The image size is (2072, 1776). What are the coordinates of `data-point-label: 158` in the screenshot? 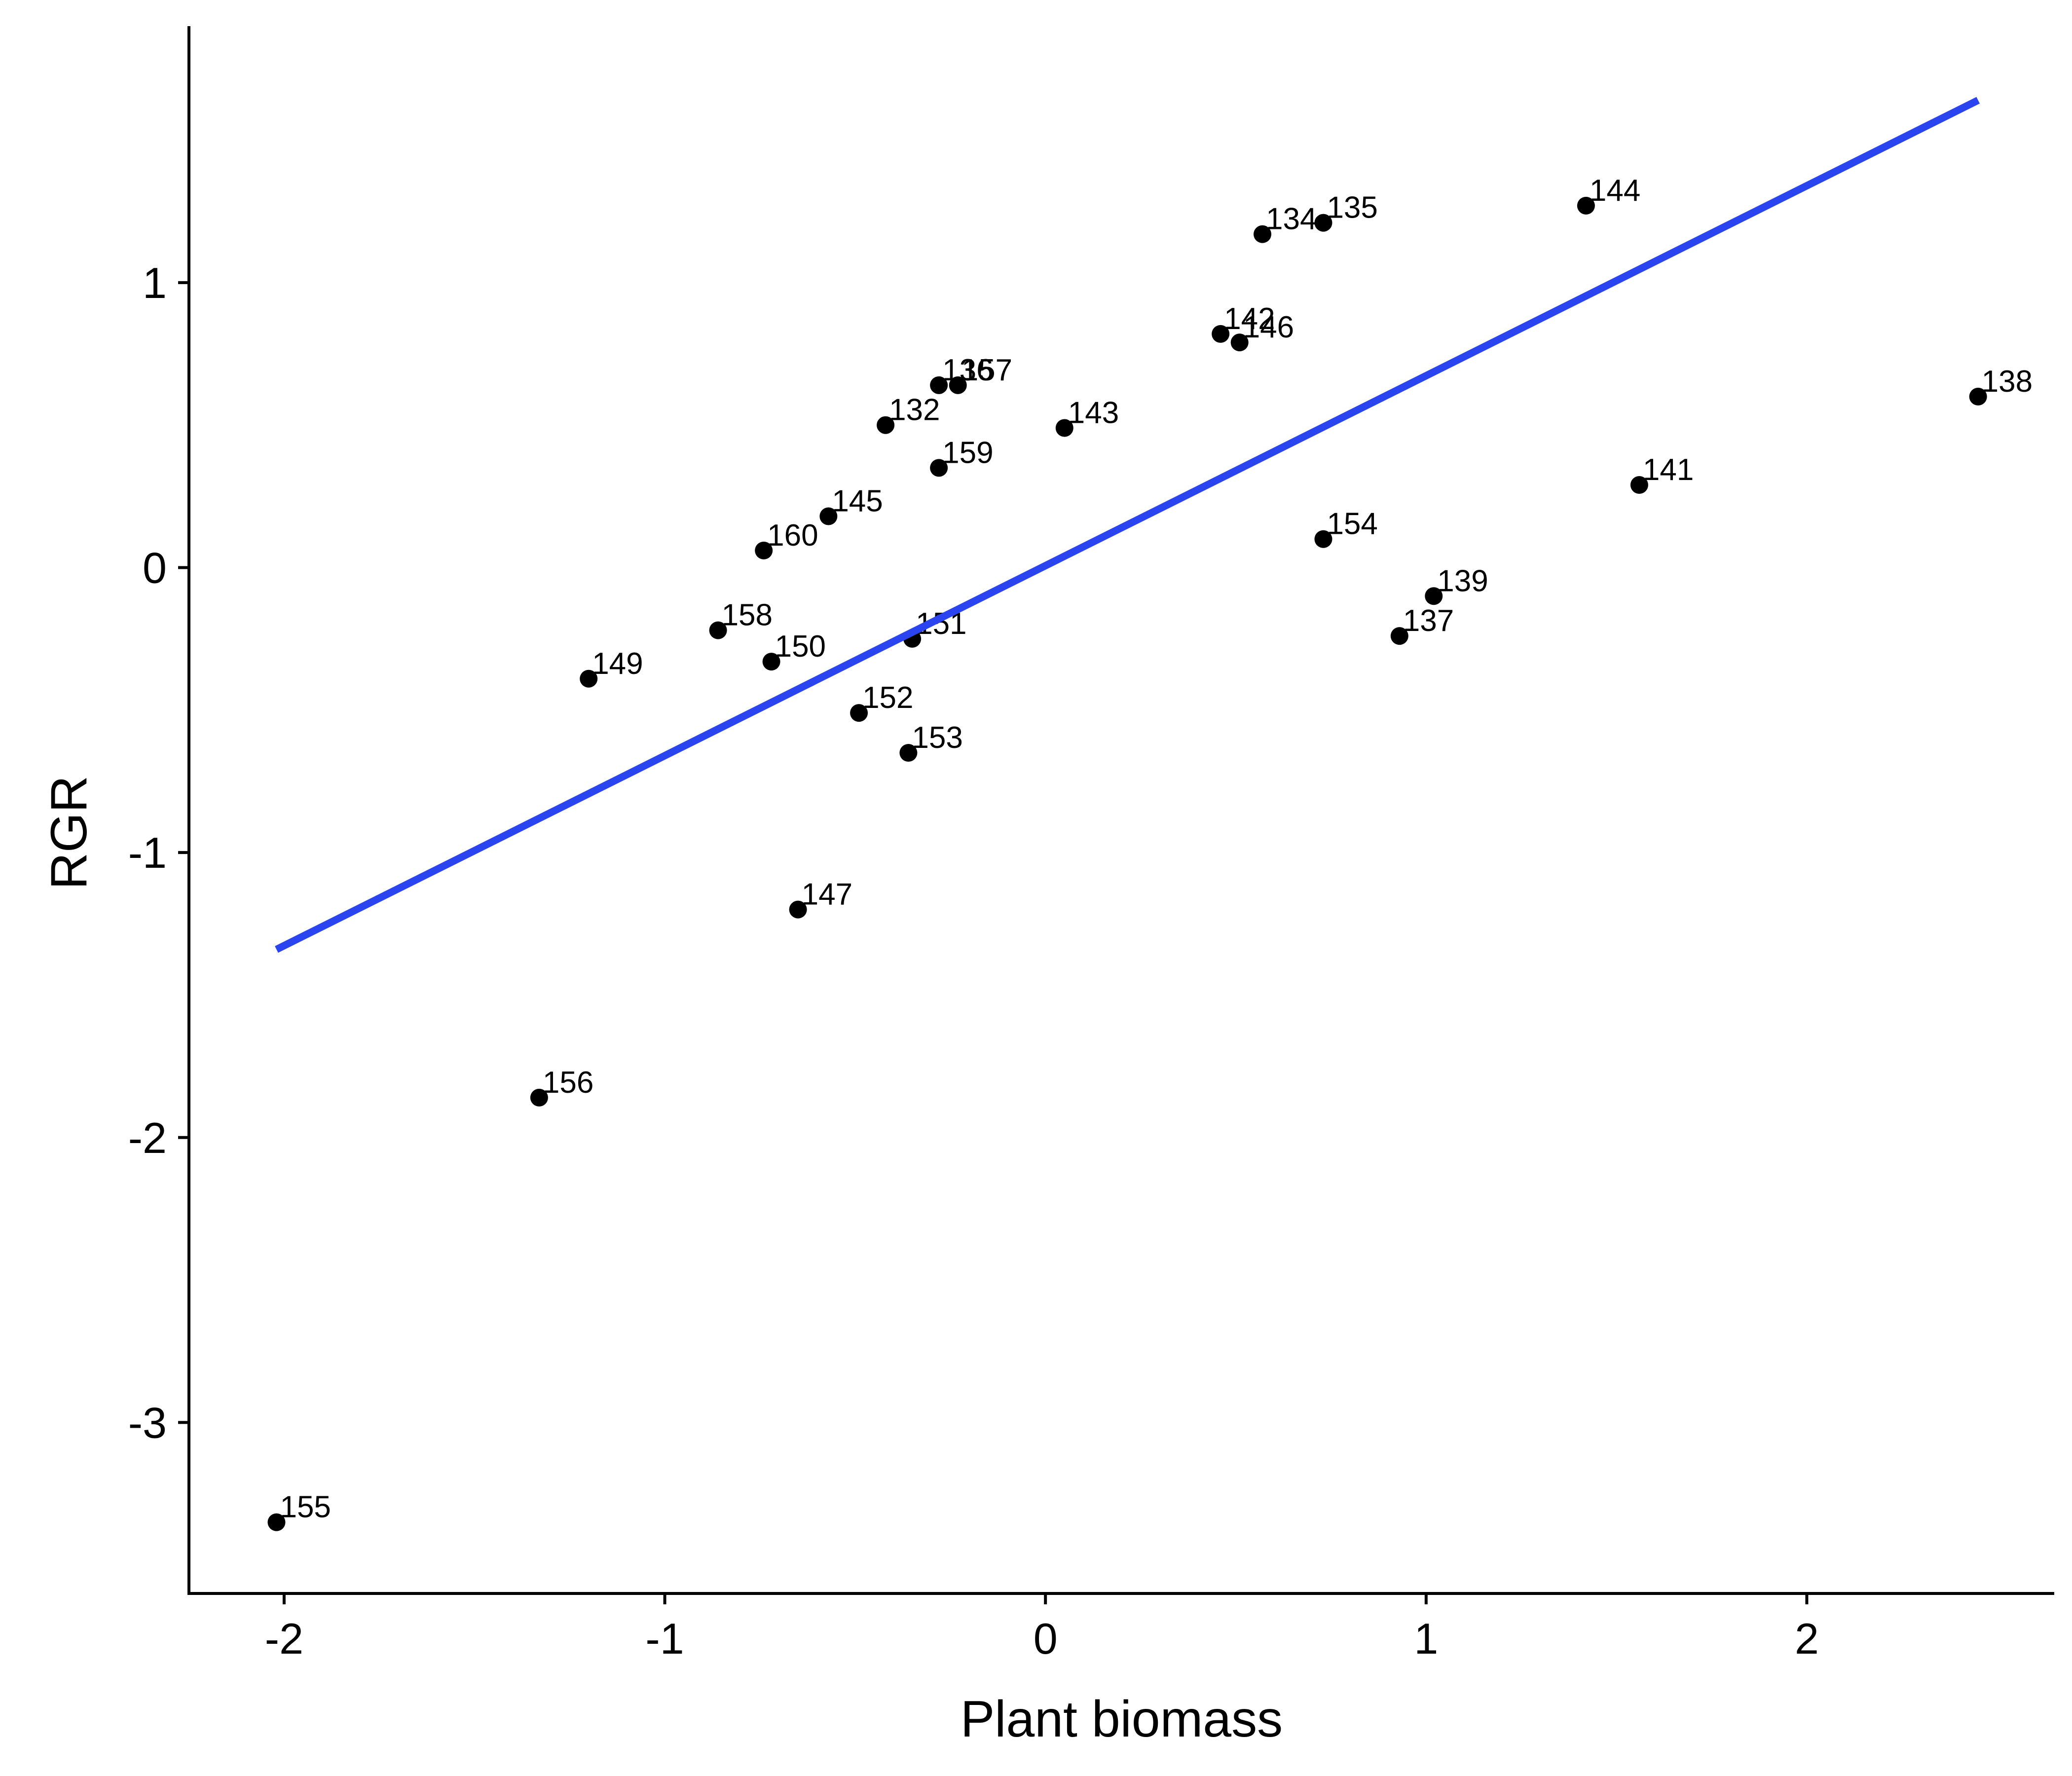 It's located at (748, 615).